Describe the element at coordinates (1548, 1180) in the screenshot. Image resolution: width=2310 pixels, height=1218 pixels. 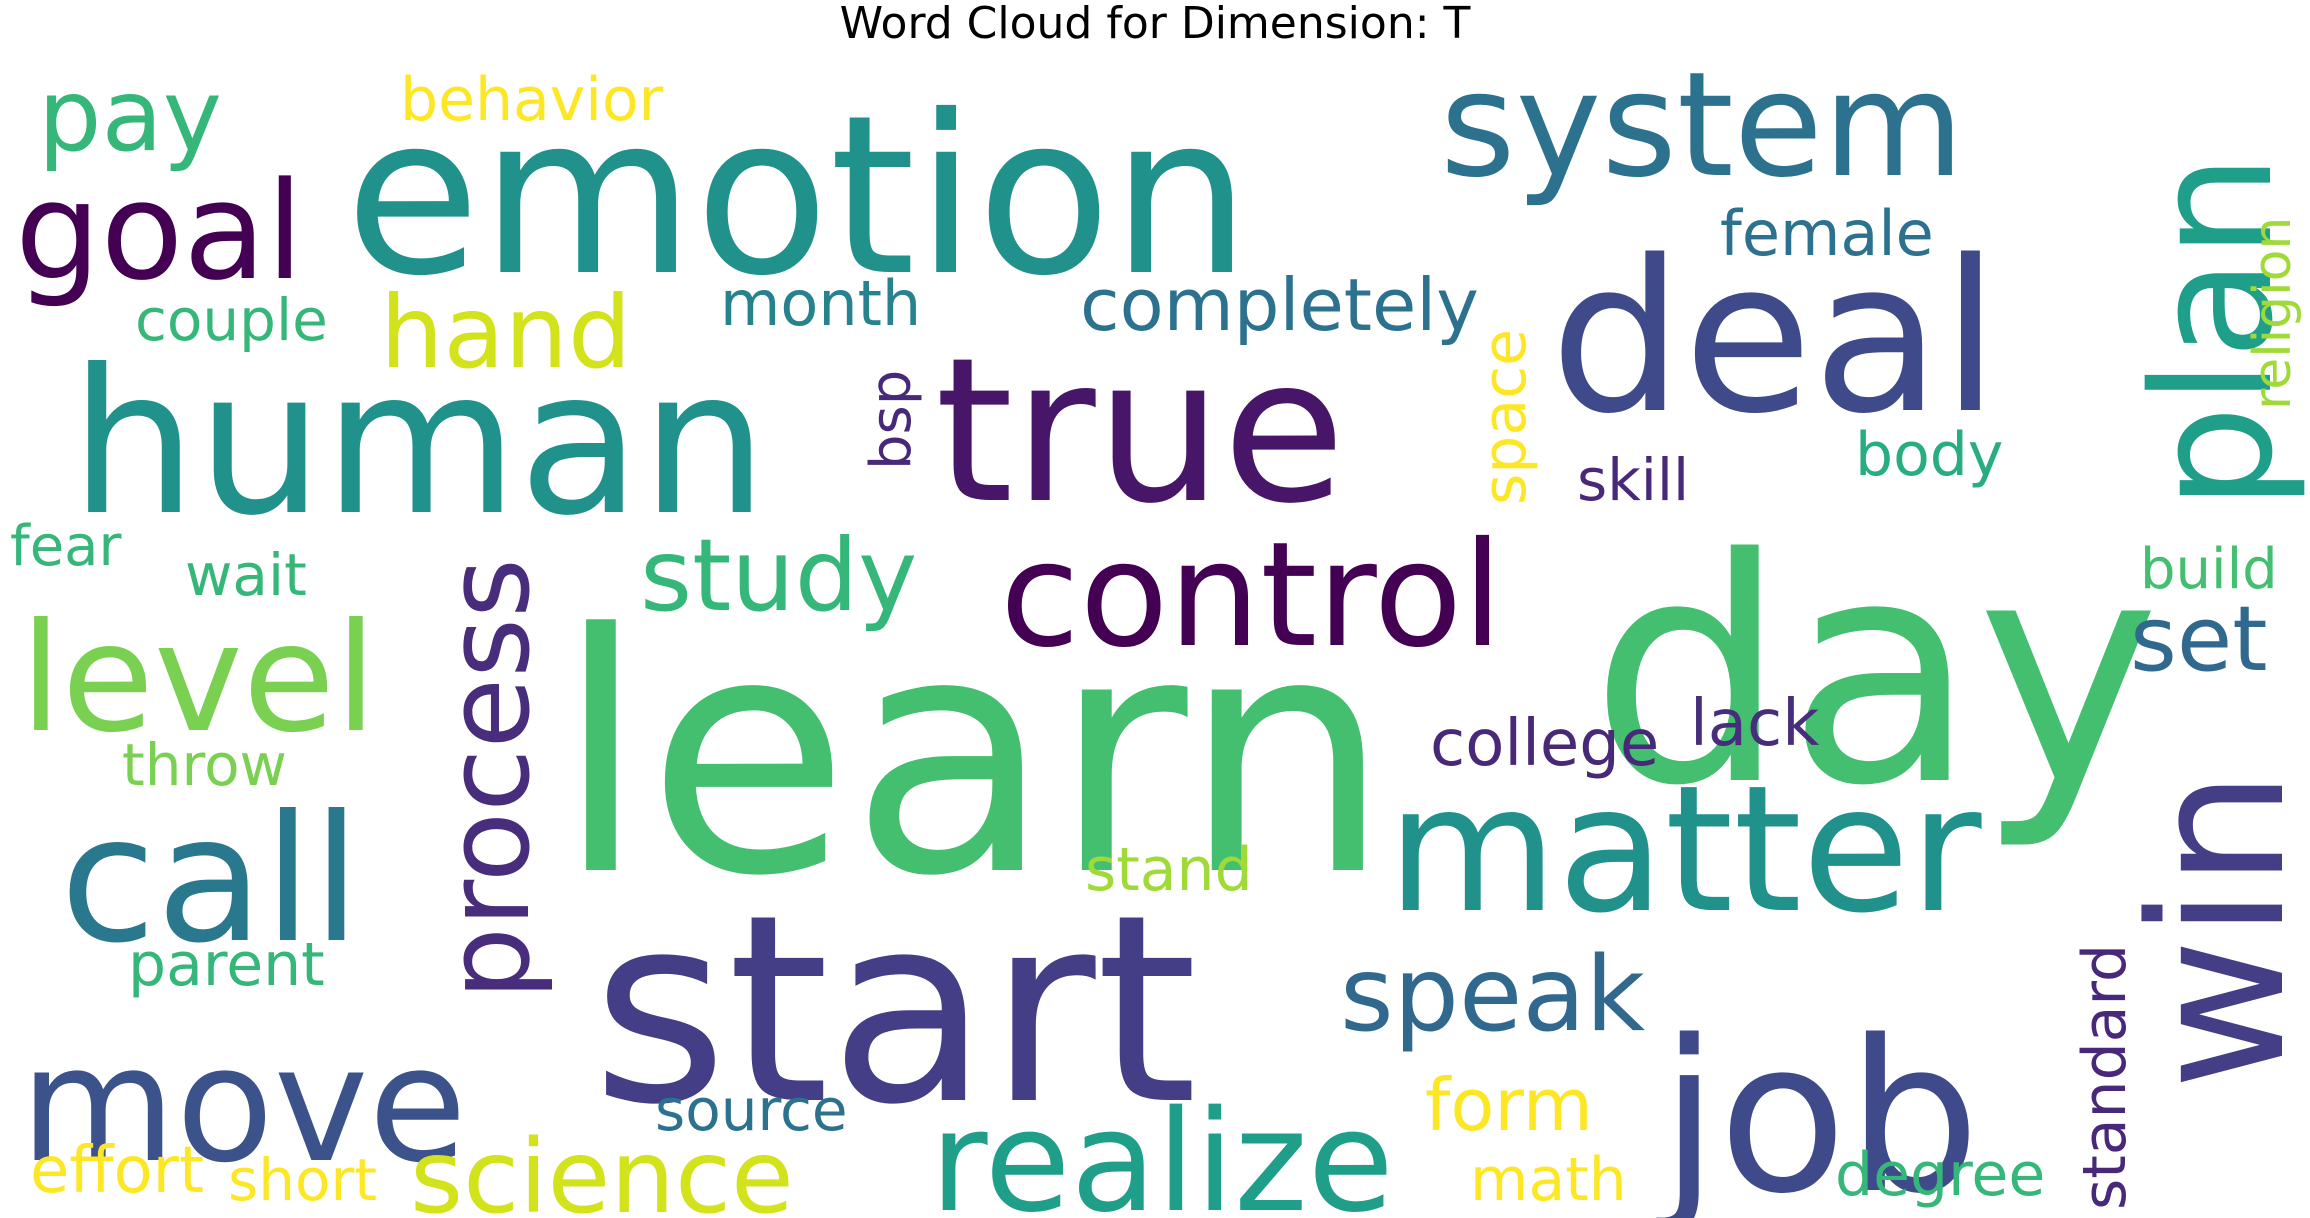
I see `word-math: math` at that location.